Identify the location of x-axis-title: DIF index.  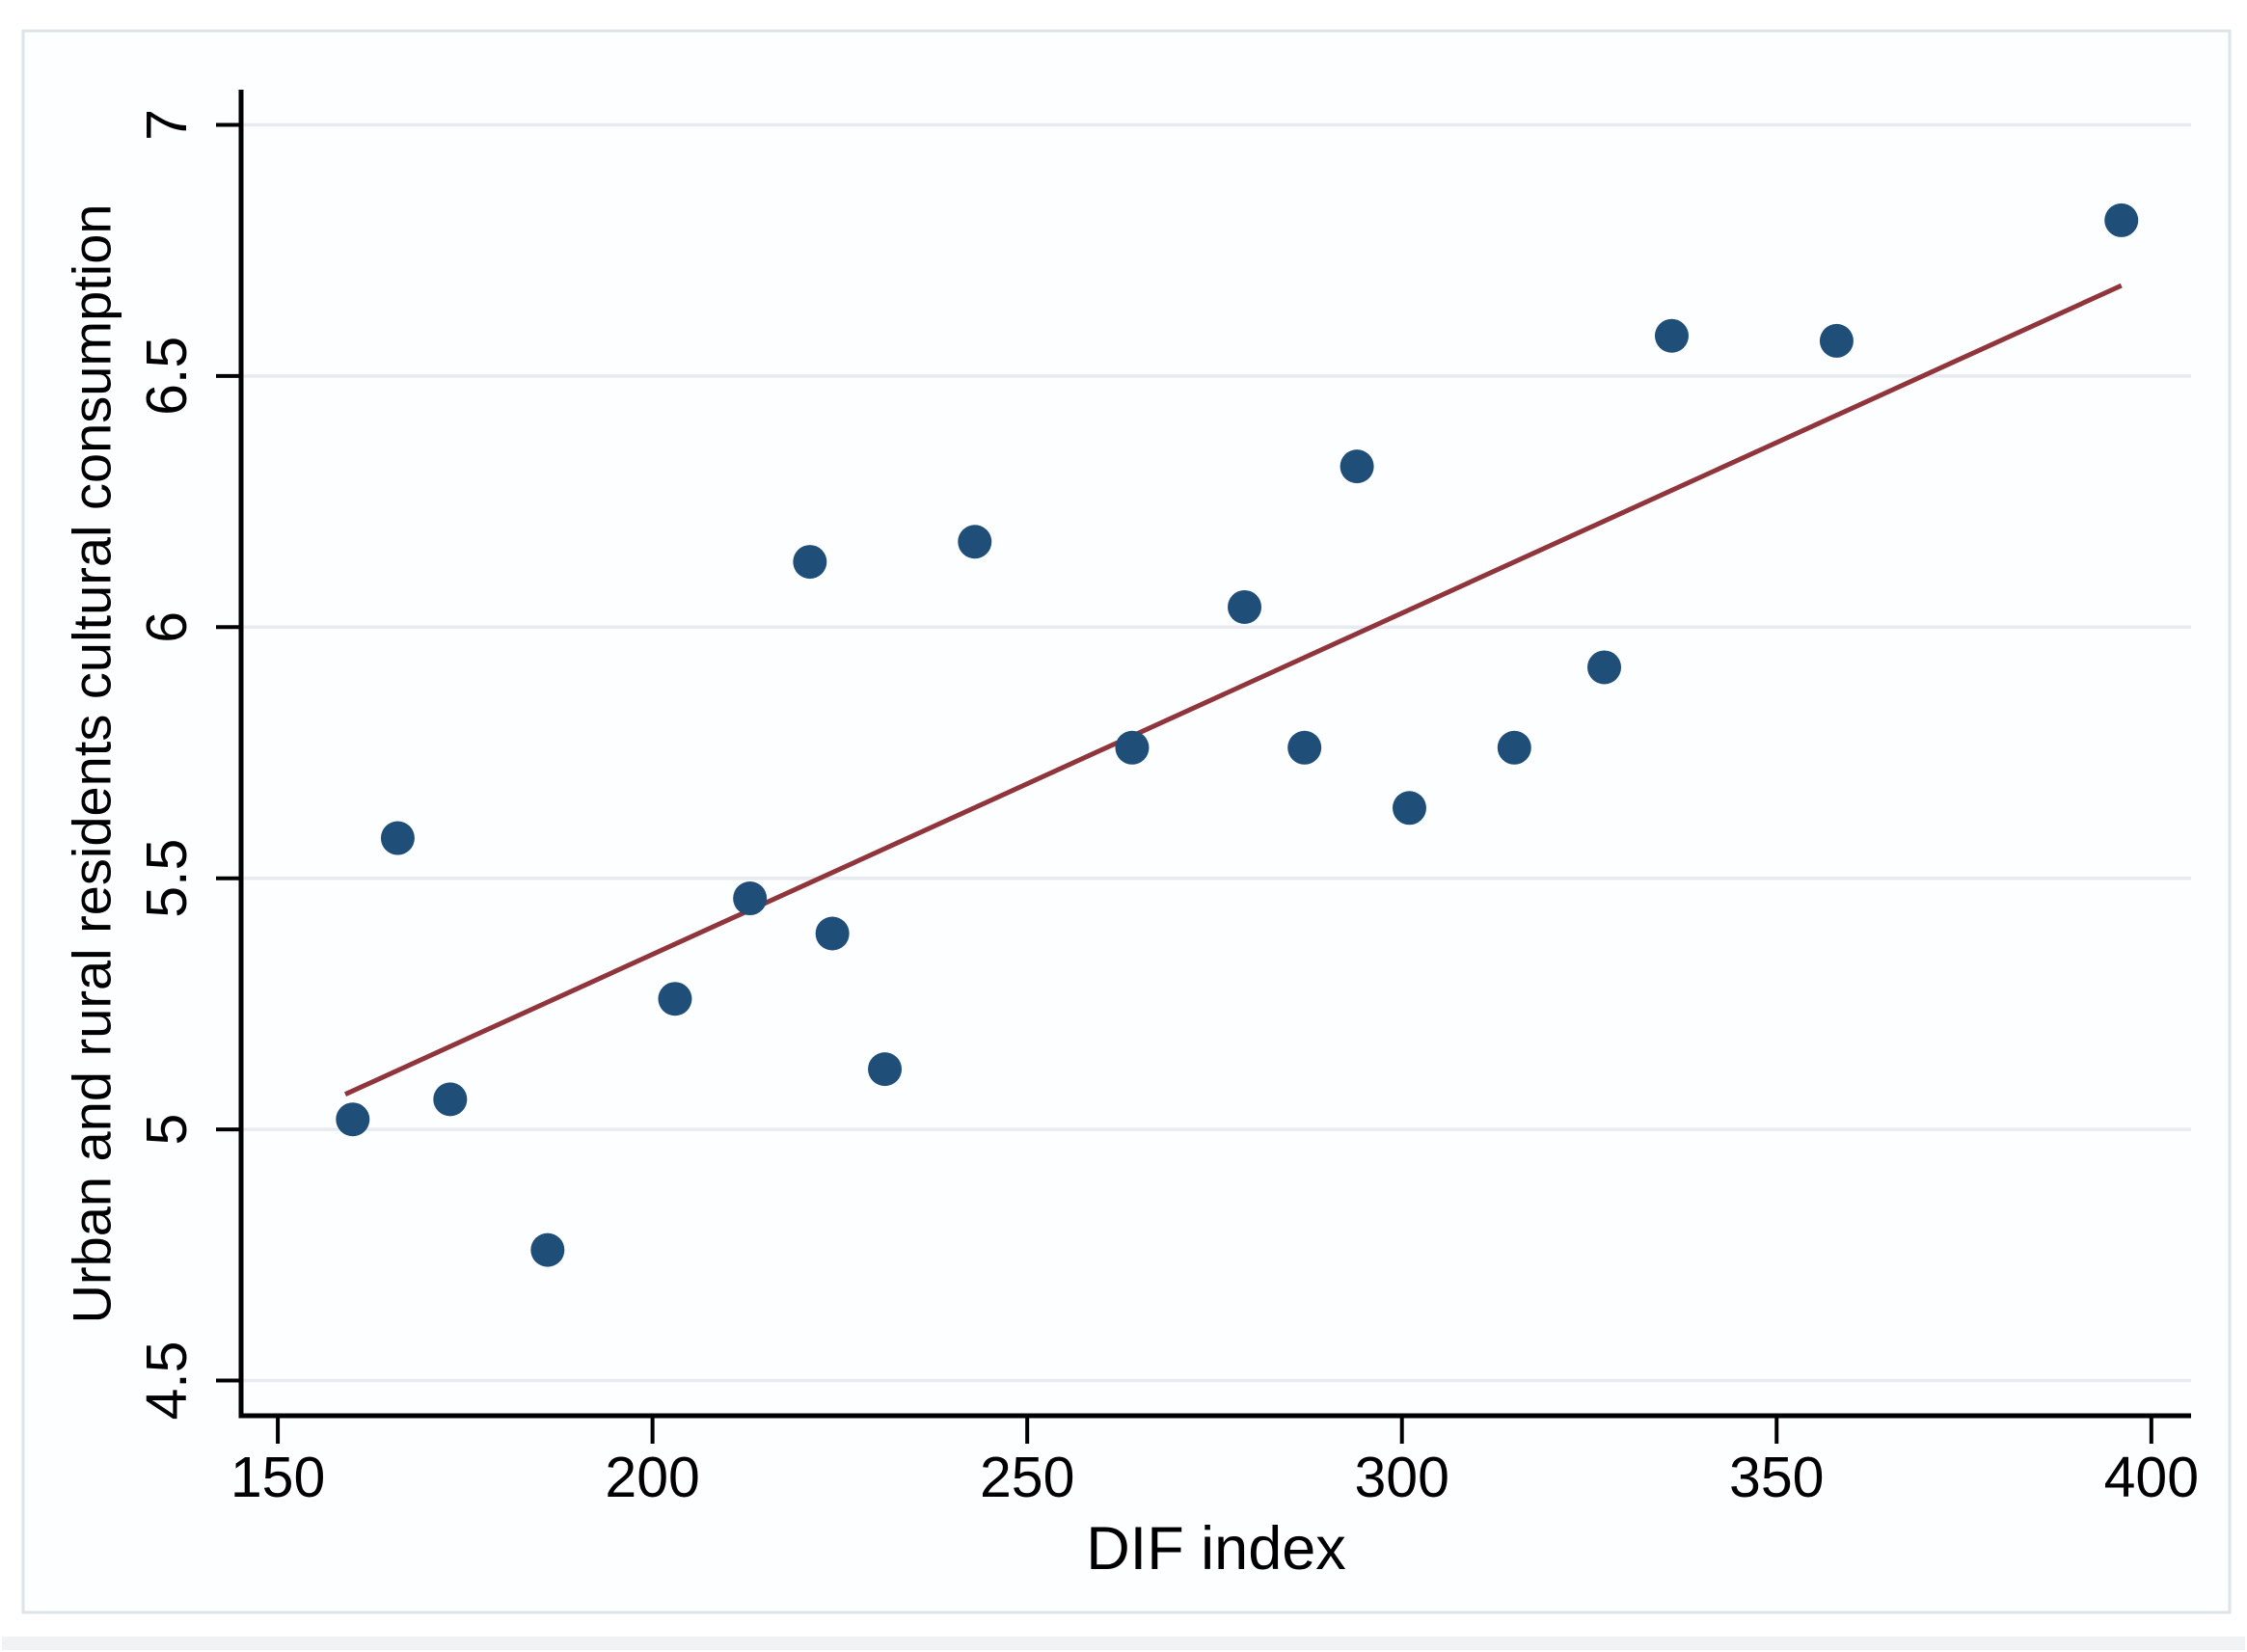
(1216, 1549).